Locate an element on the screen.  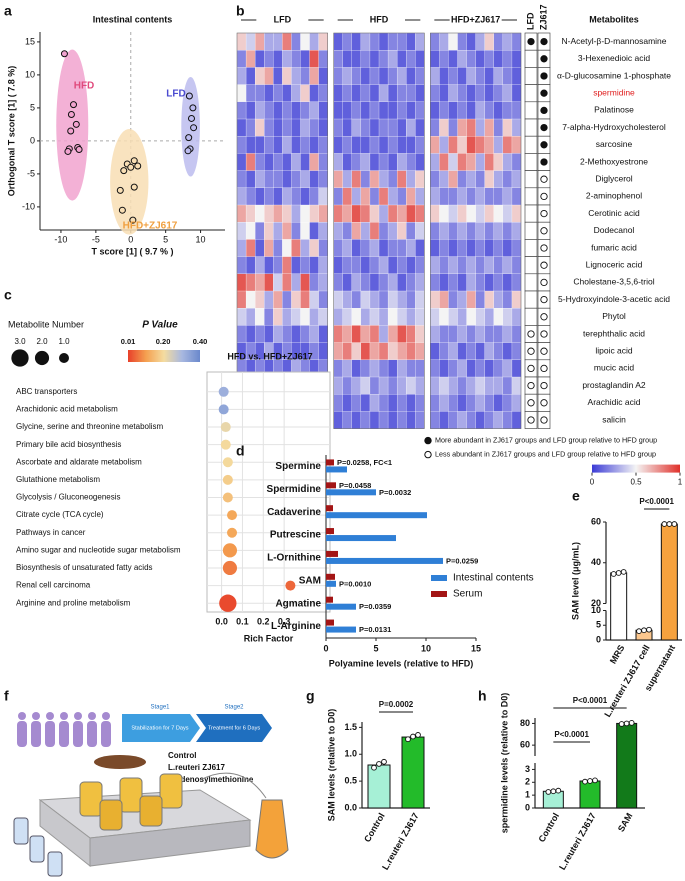
bar-annotation: P=0.0458 is located at coordinates (355, 485).